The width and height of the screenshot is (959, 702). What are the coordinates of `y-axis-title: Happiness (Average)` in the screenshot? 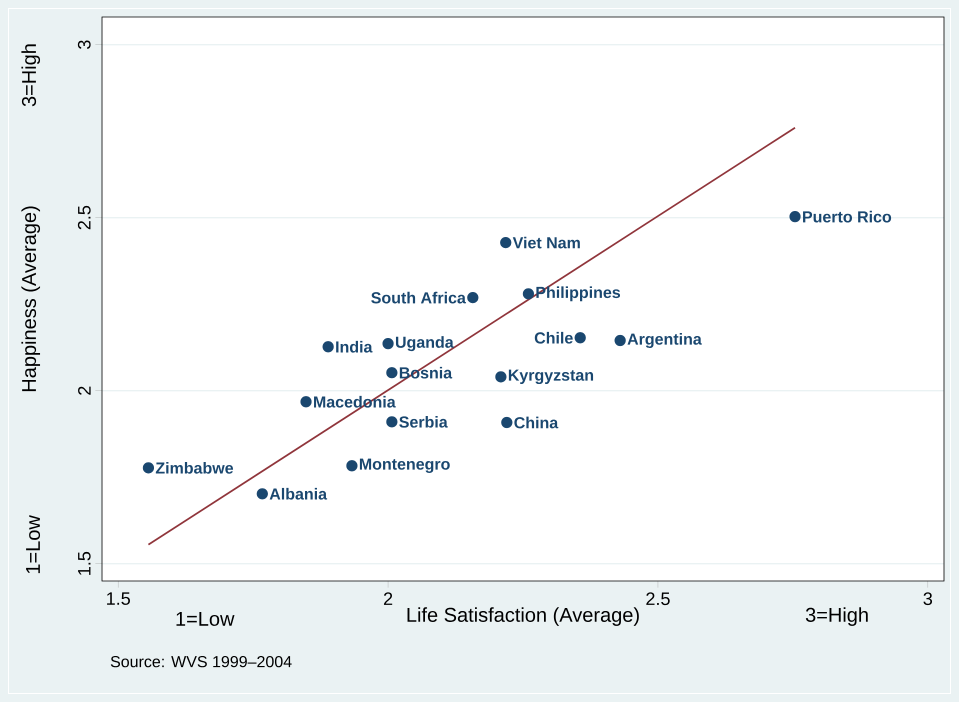 It's located at (30, 299).